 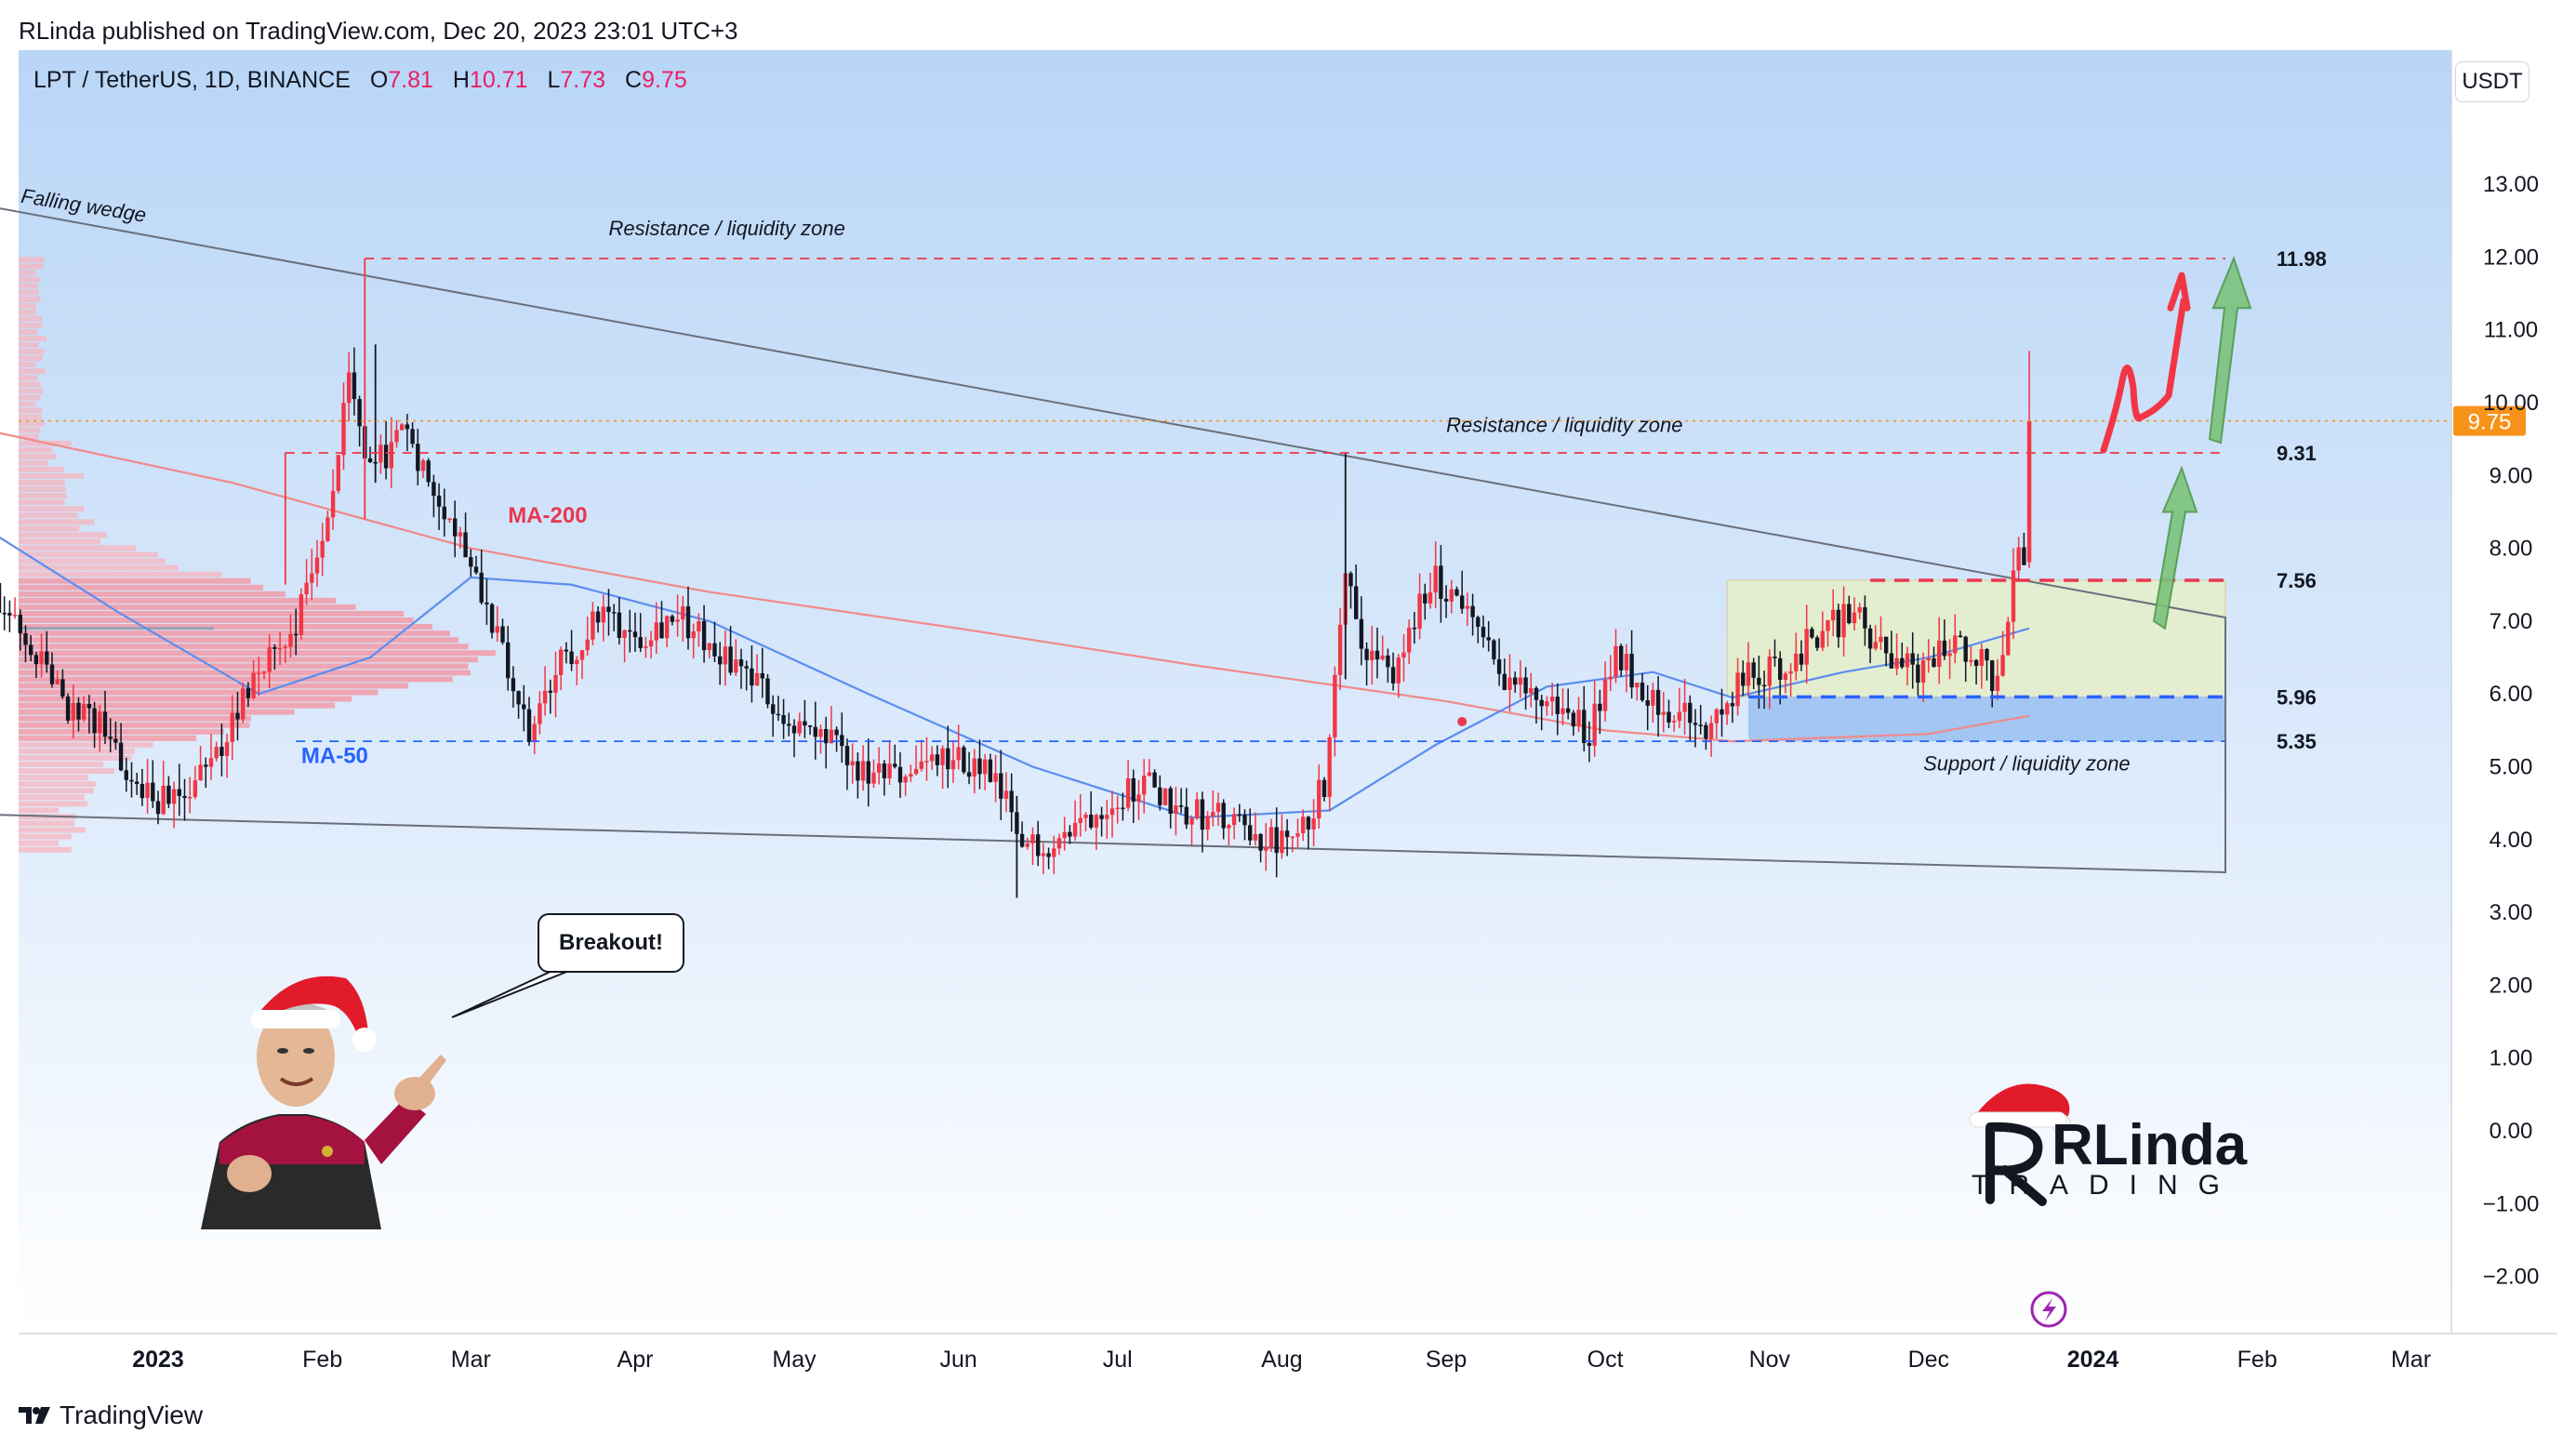 I want to click on y-tick-label: 4.00, so click(x=2511, y=841).